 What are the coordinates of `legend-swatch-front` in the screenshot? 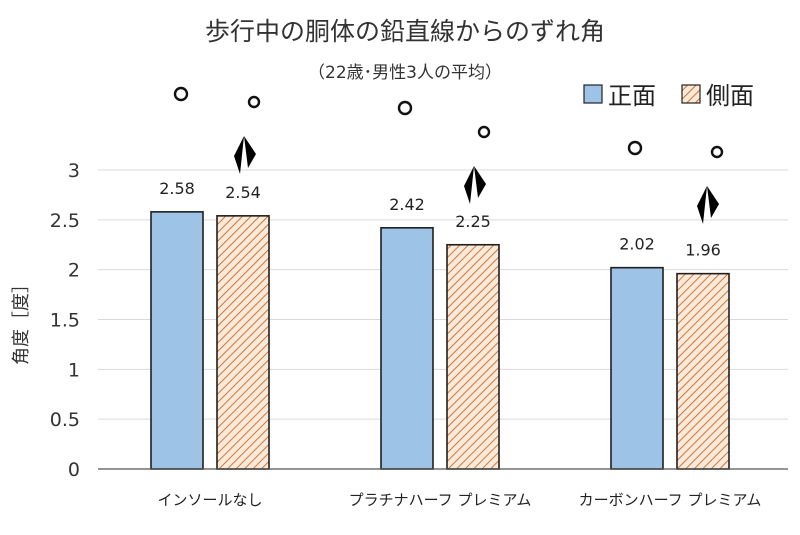 It's located at (593, 94).